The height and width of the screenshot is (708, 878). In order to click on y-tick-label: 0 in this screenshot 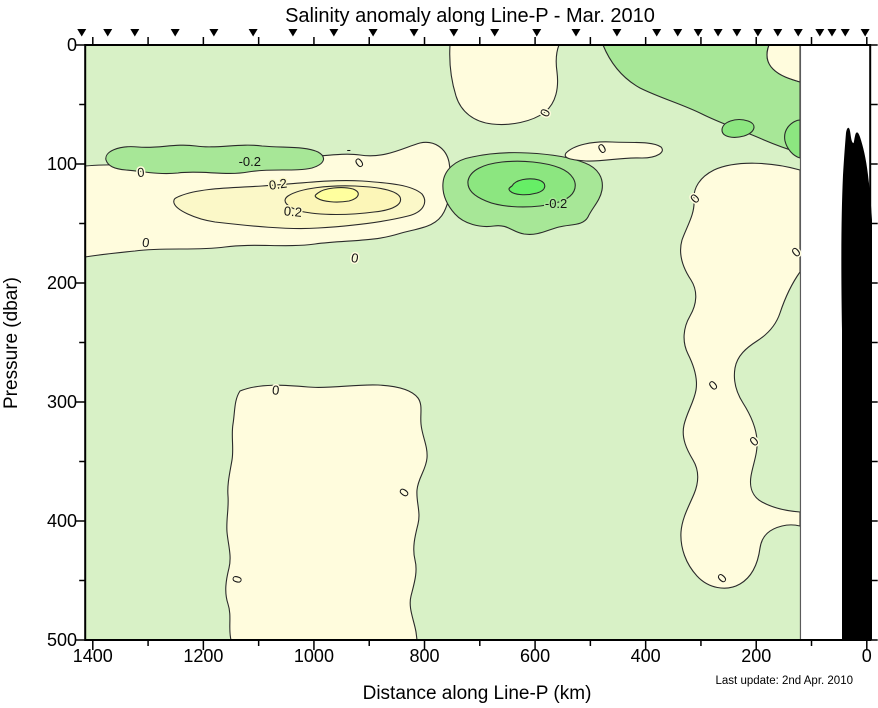, I will do `click(72, 45)`.